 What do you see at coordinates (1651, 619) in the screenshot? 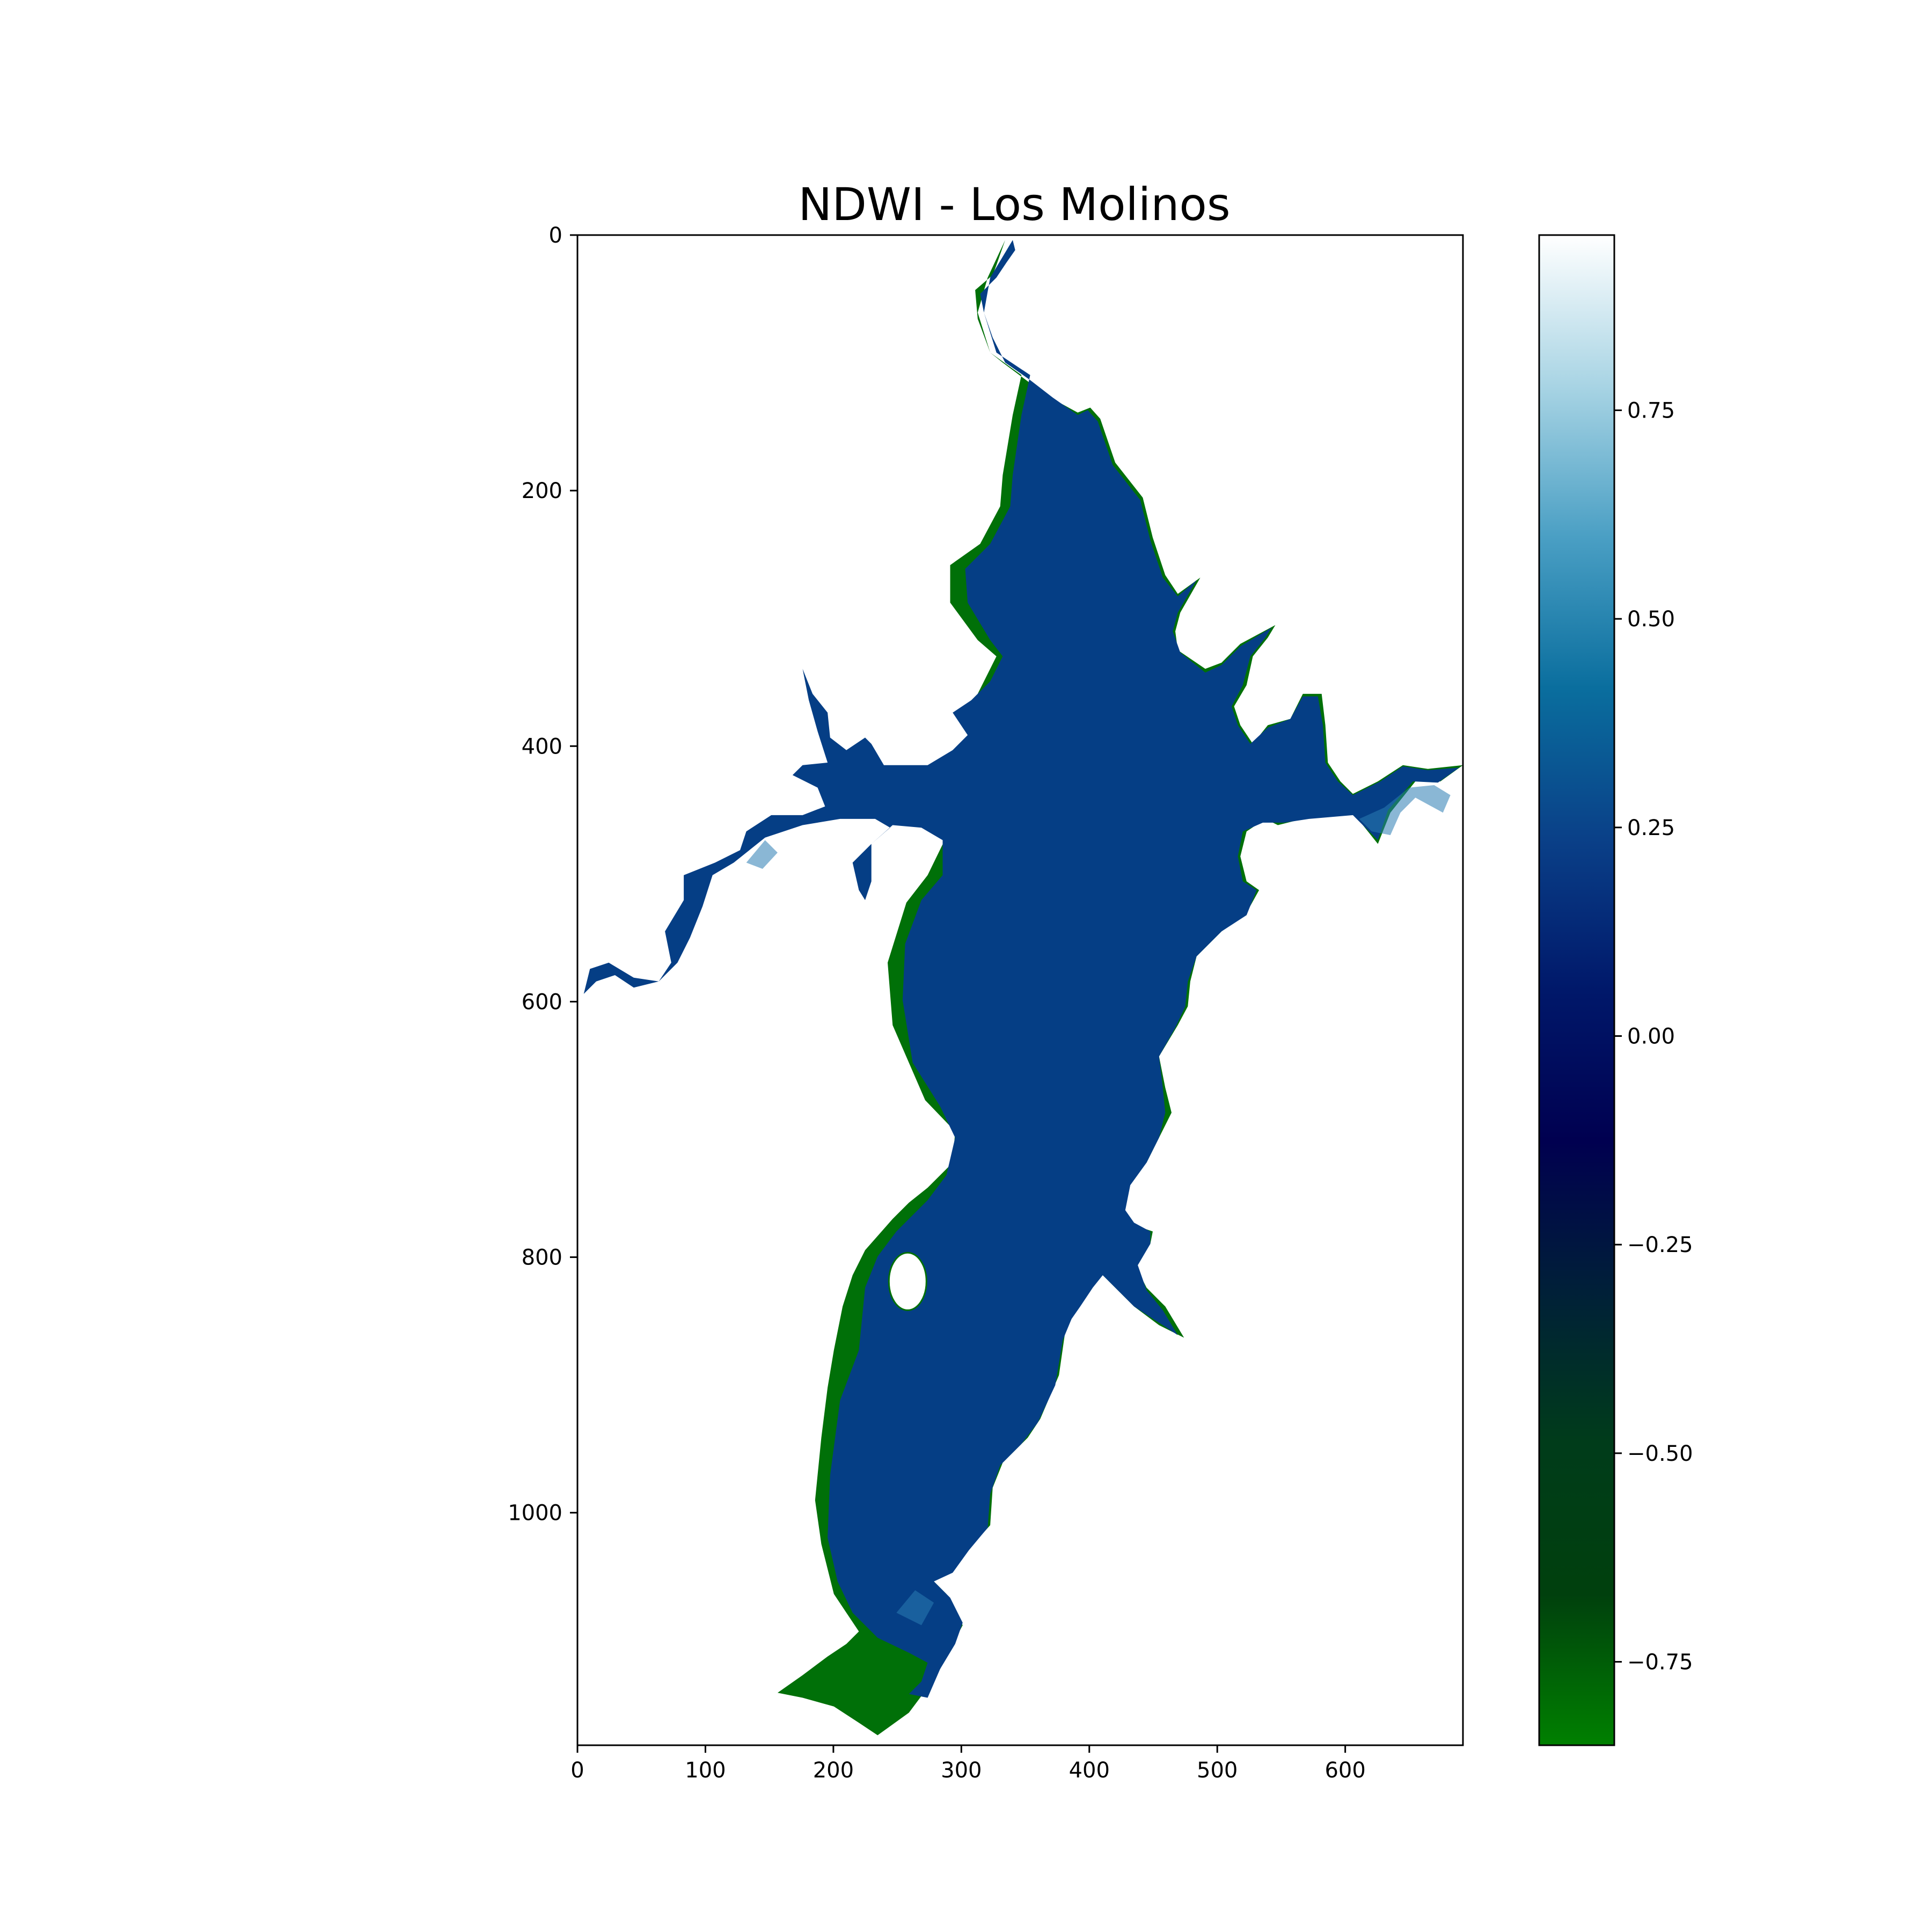
I see `colorbar-tick-label: 0.50` at bounding box center [1651, 619].